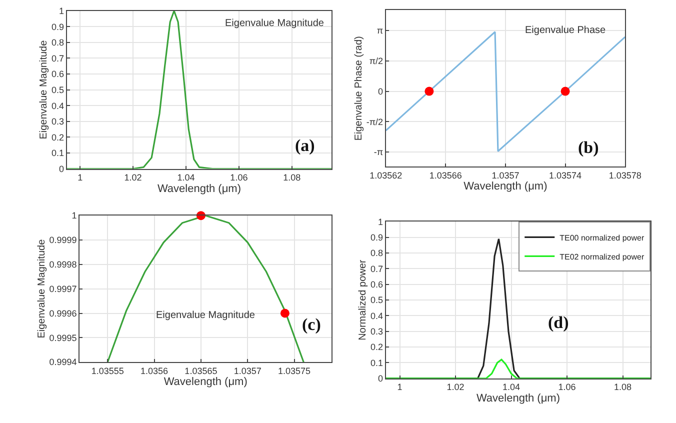 The height and width of the screenshot is (423, 676). What do you see at coordinates (305, 145) in the screenshot?
I see `annotation: (a)` at bounding box center [305, 145].